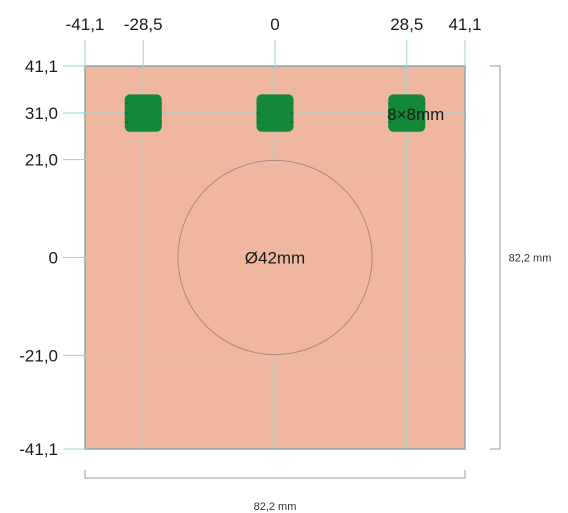  What do you see at coordinates (275, 474) in the screenshot?
I see `width-bracket` at bounding box center [275, 474].